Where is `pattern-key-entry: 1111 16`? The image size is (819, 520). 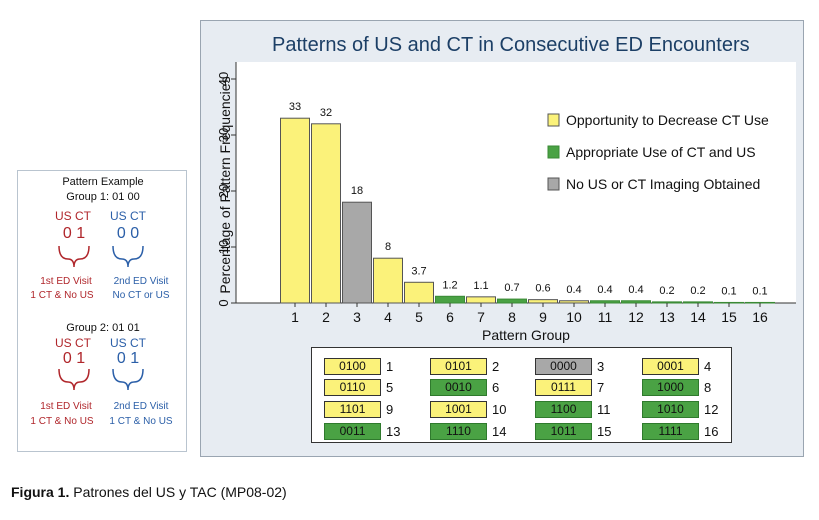 pattern-key-entry: 1111 16 is located at coordinates (698, 431).